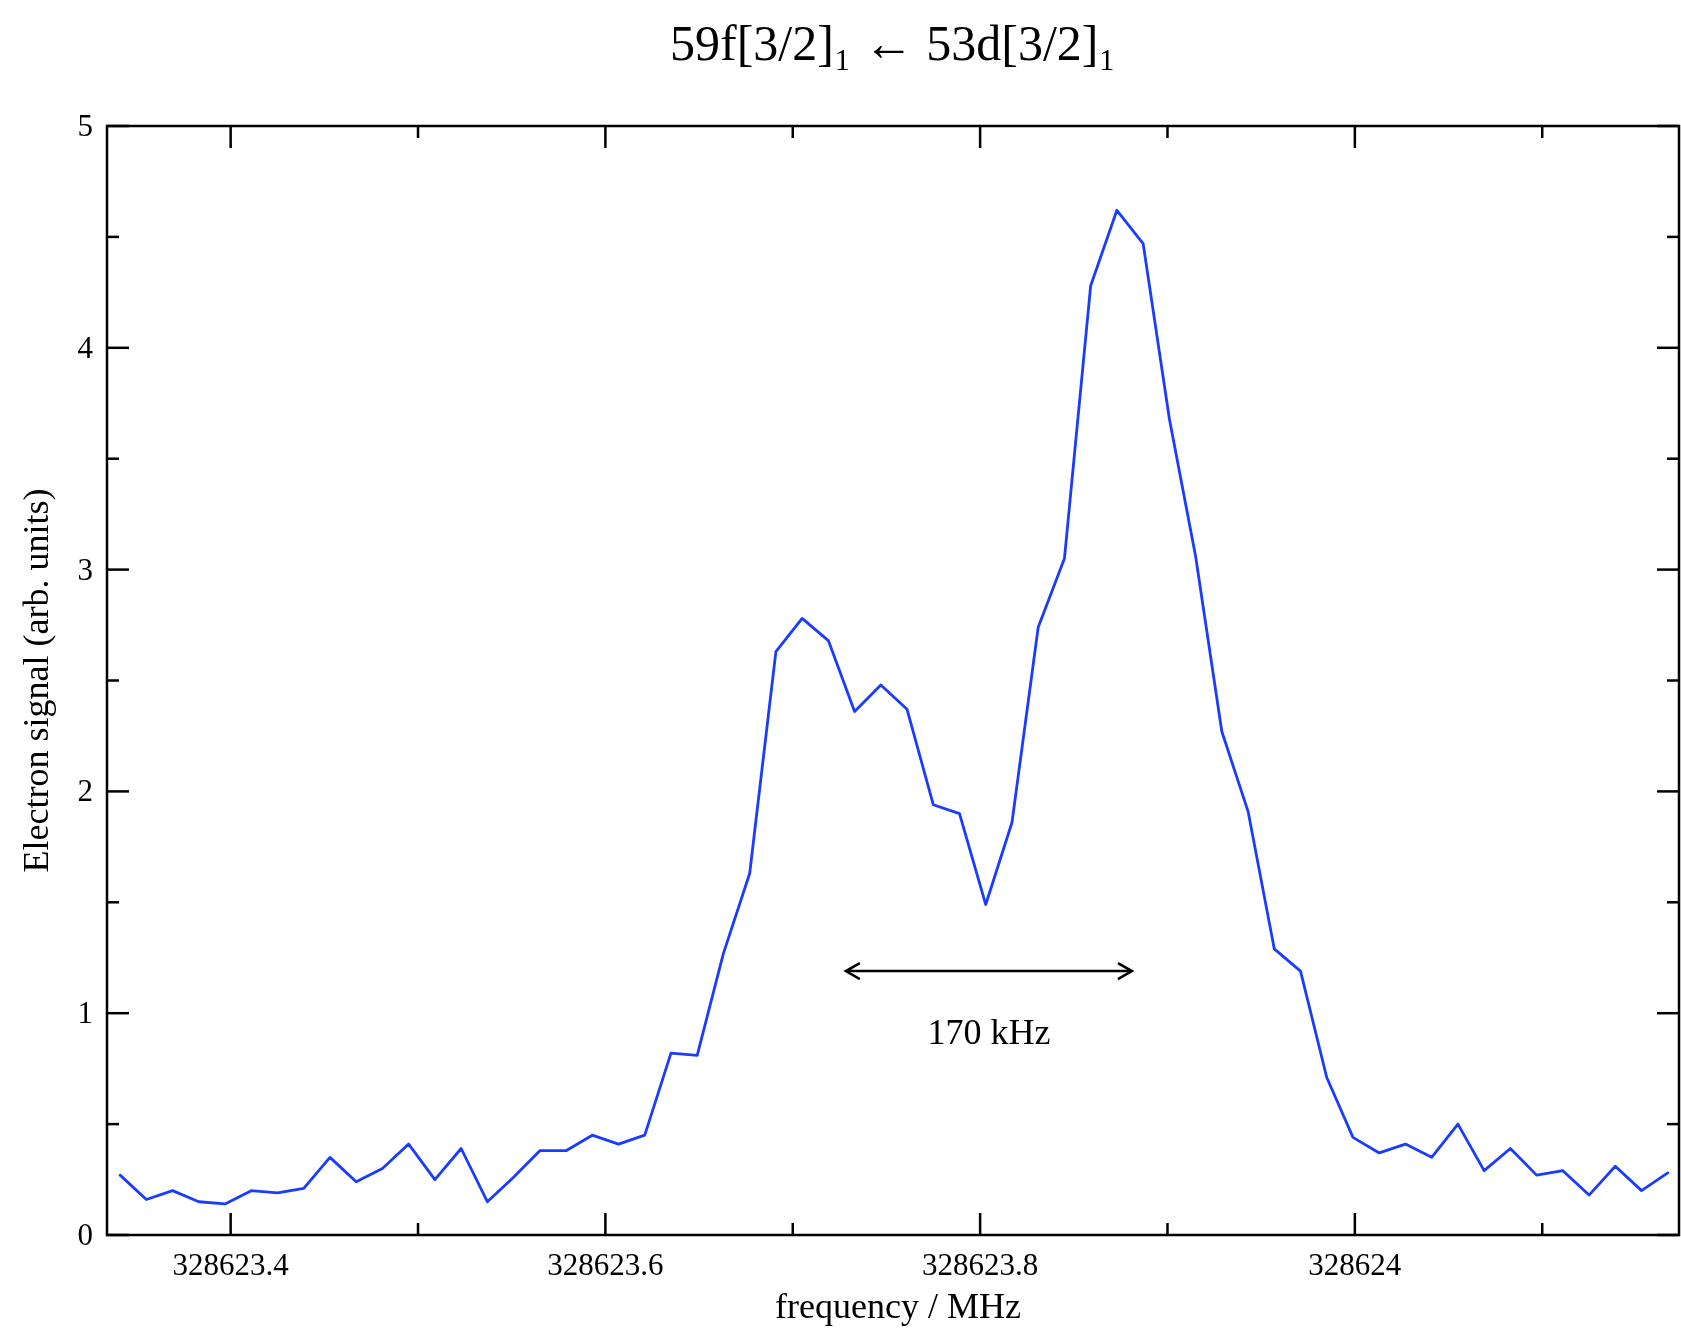  What do you see at coordinates (85, 347) in the screenshot?
I see `y-tick-label: 4` at bounding box center [85, 347].